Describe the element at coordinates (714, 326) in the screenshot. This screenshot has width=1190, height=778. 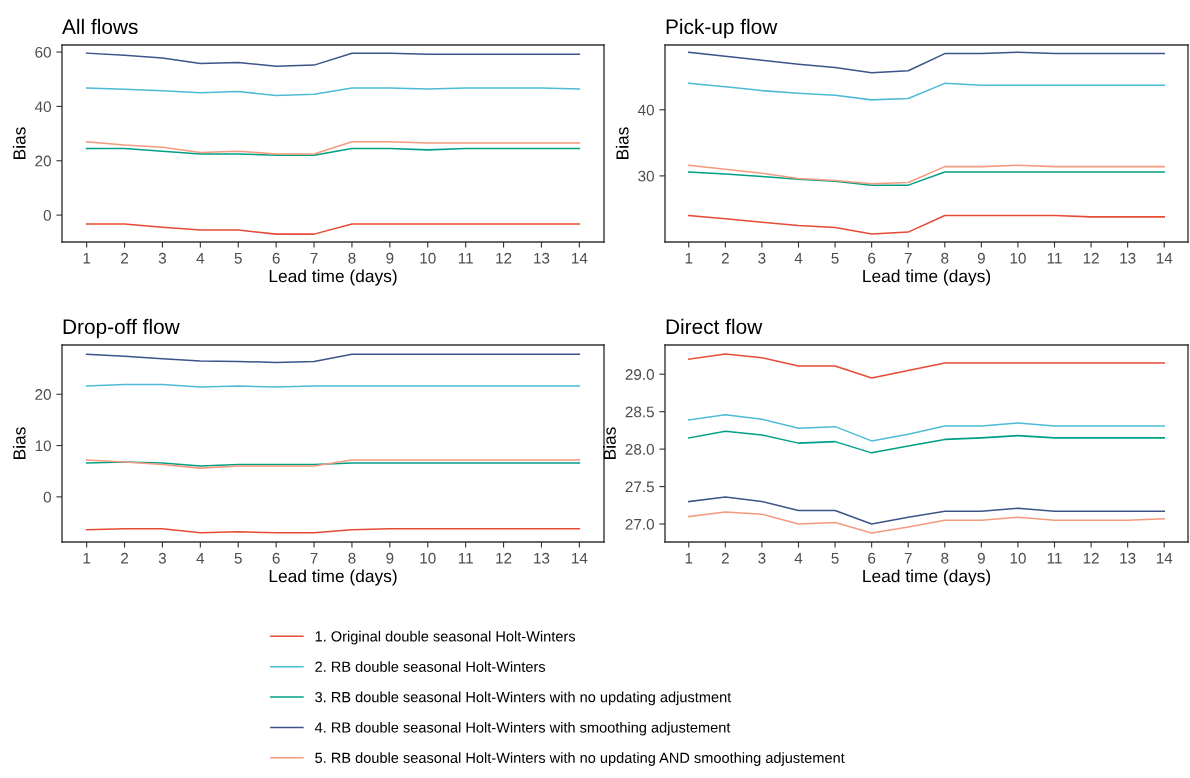
I see `chart-title: Direct flow` at that location.